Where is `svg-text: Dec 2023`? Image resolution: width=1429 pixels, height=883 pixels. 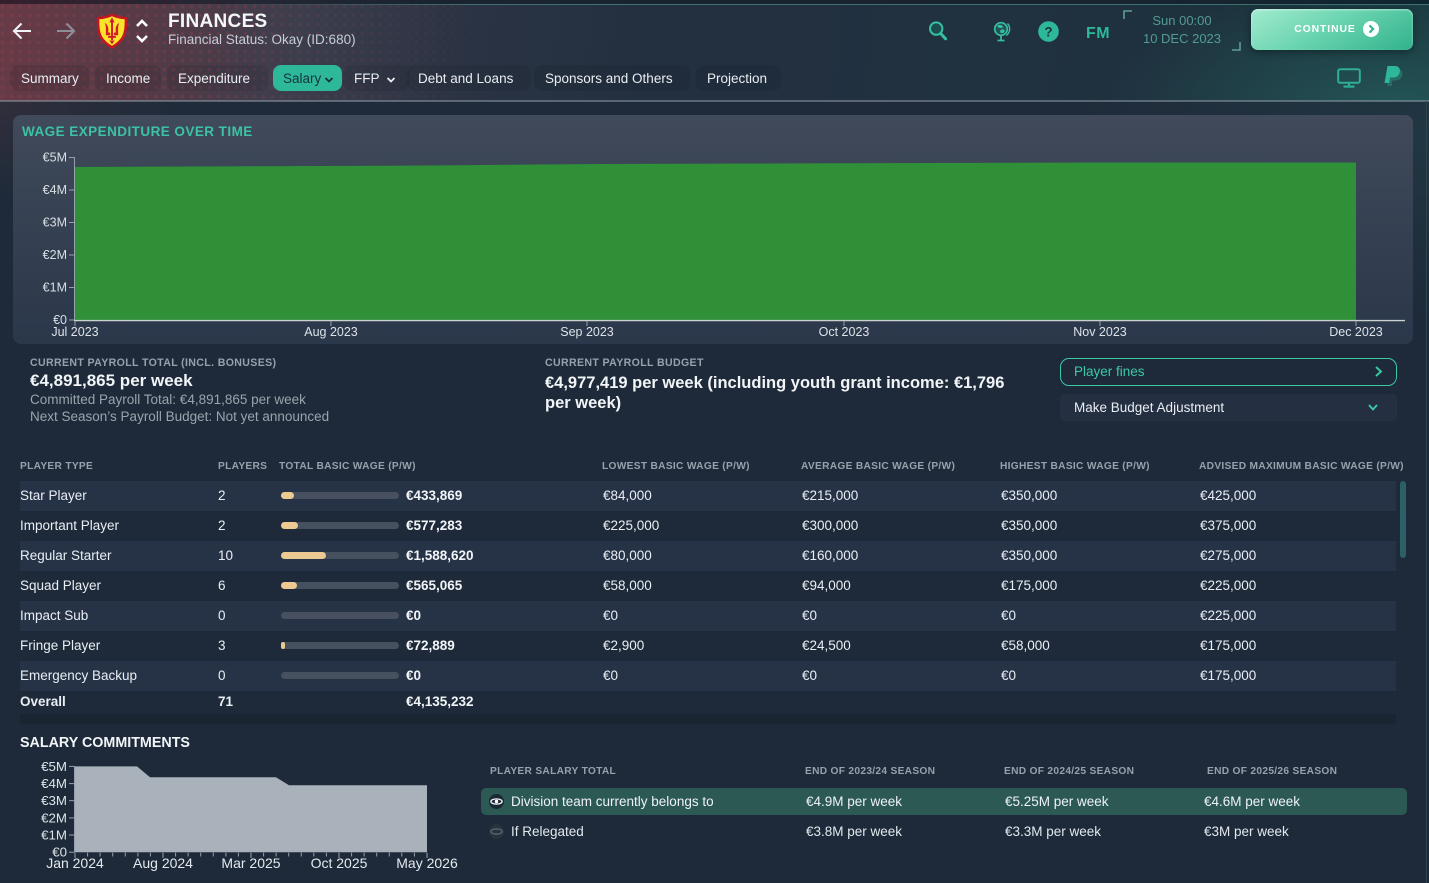 svg-text: Dec 2023 is located at coordinates (1356, 332).